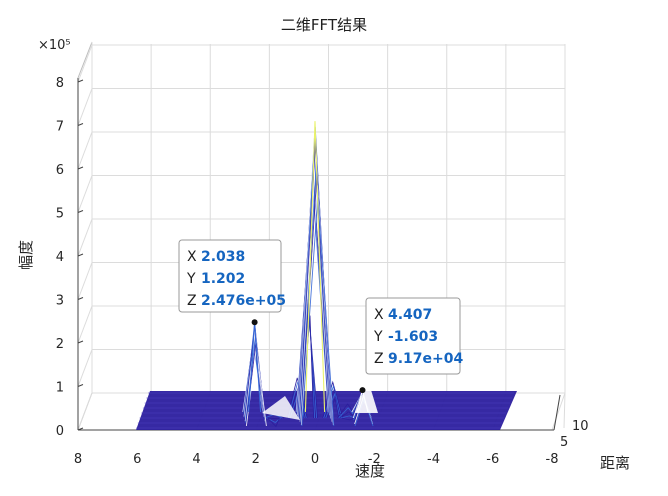  What do you see at coordinates (315, 267) in the screenshot?
I see `peak-ridge` at bounding box center [315, 267].